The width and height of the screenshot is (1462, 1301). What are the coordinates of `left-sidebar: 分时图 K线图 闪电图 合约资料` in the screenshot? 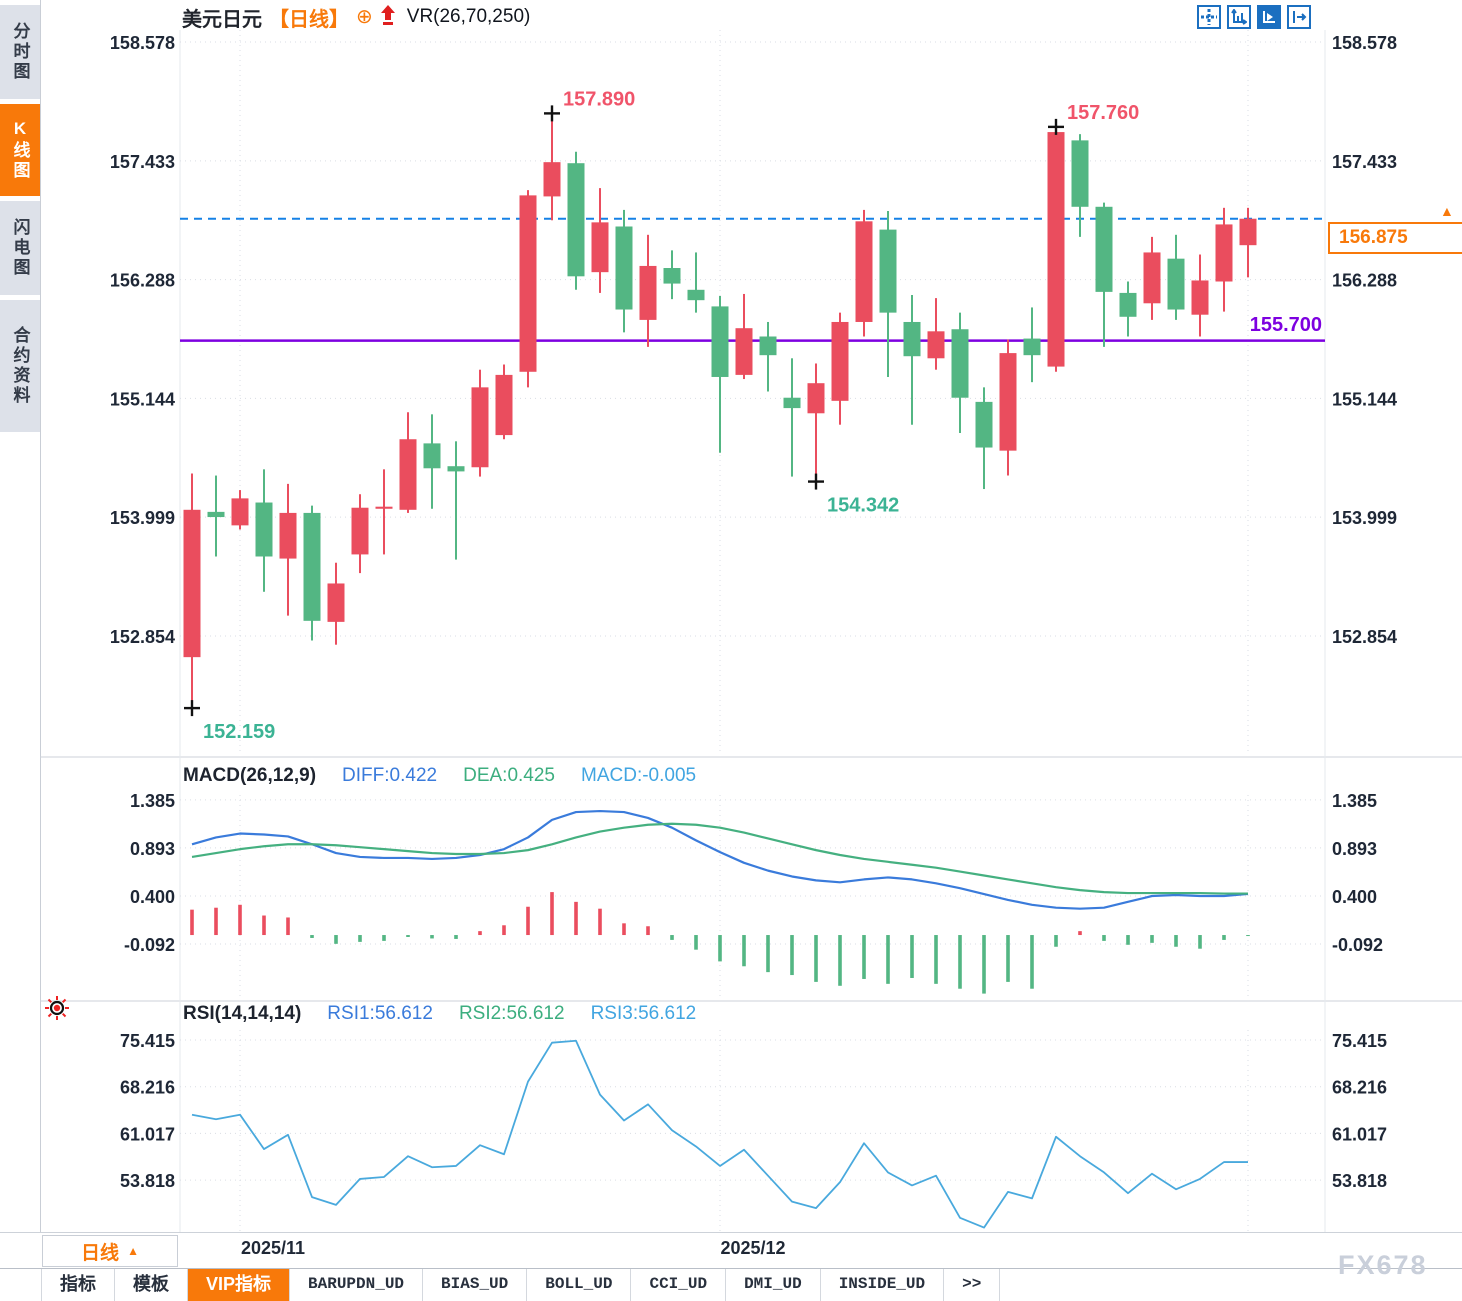 It's located at (20, 650).